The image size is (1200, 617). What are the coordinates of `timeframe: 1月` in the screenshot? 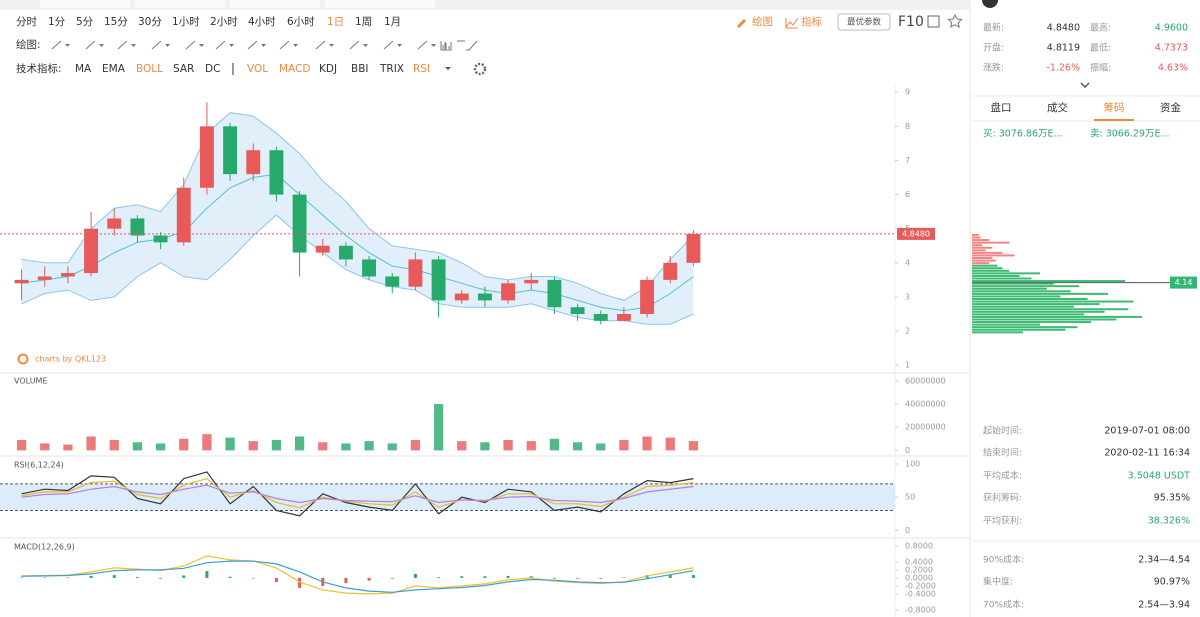 It's located at (392, 22).